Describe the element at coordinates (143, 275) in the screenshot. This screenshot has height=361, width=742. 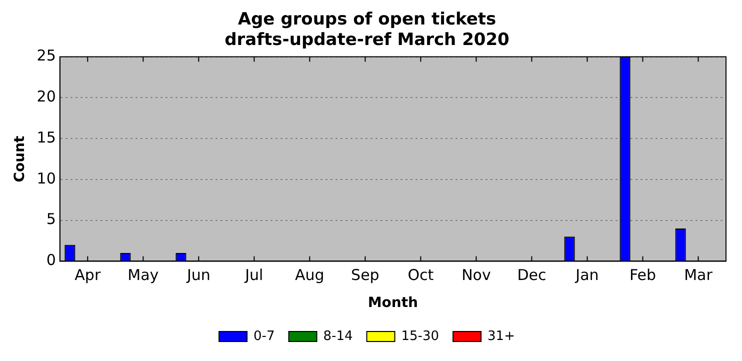
I see `x-tick-label: May` at that location.